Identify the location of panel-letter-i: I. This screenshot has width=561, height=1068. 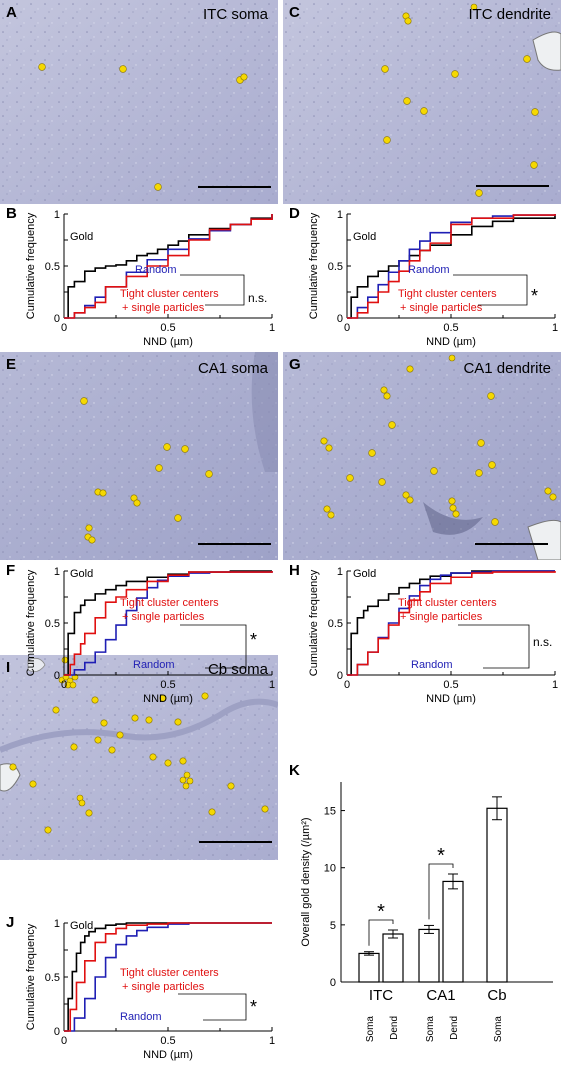
(8, 667).